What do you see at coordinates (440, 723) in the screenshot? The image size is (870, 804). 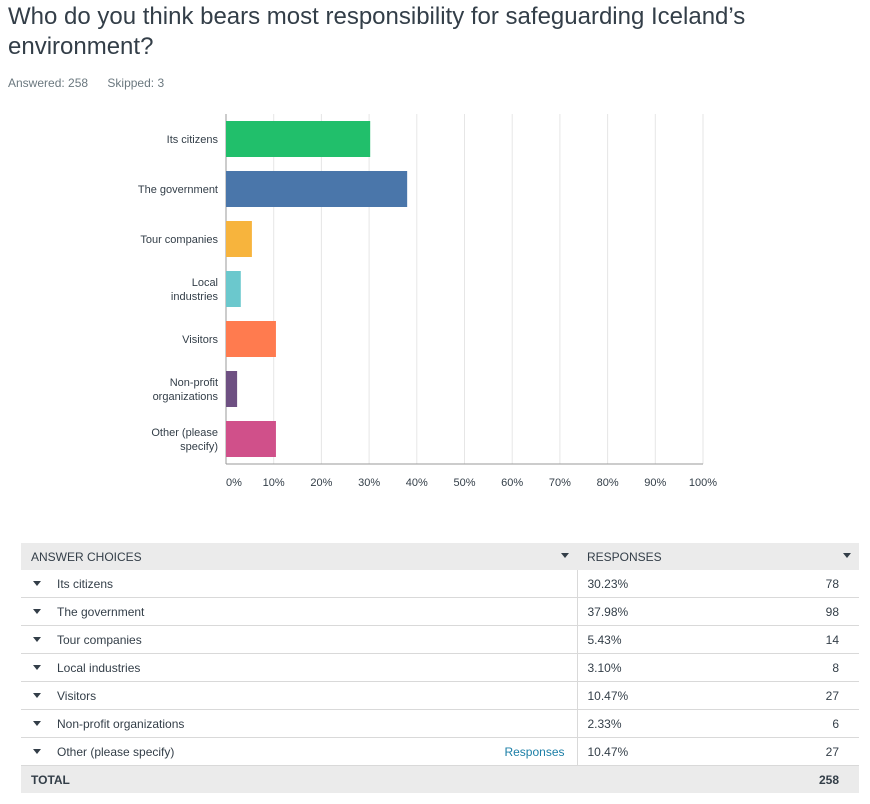 I see `table-row: Non-profit organizations 2.33% 6` at bounding box center [440, 723].